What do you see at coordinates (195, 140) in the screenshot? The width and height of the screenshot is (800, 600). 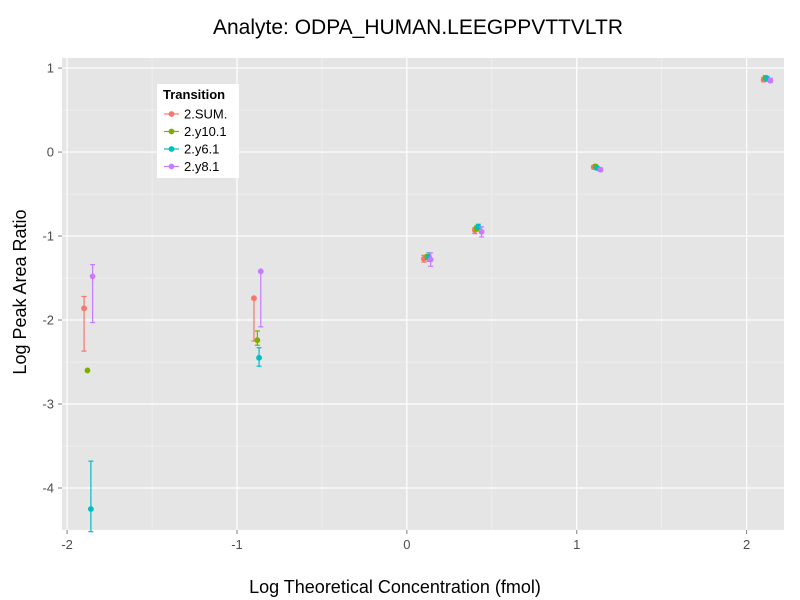 I see `legend-entries: 2.SUM. 2.y10.1 2.y6.1 2.y8.1` at bounding box center [195, 140].